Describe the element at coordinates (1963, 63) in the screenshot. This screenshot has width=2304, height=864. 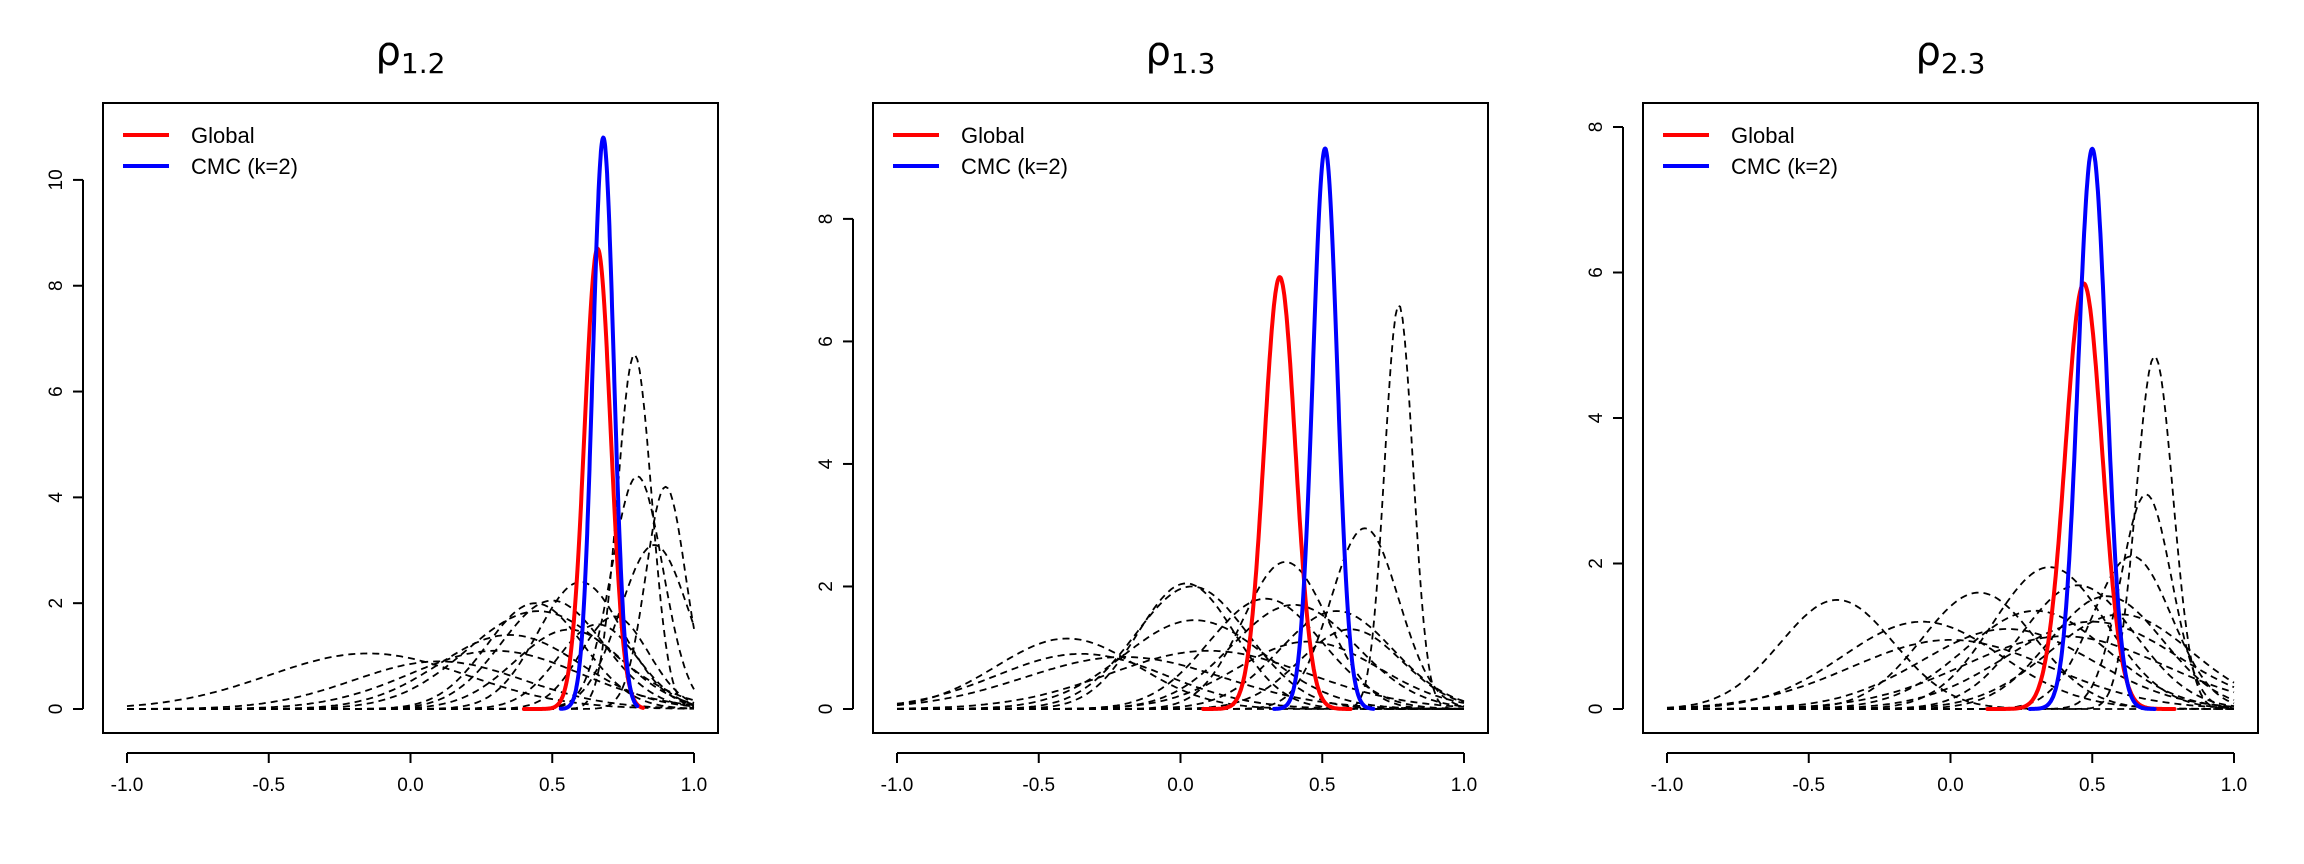
I see `chart-title-subscript: 2.3` at that location.